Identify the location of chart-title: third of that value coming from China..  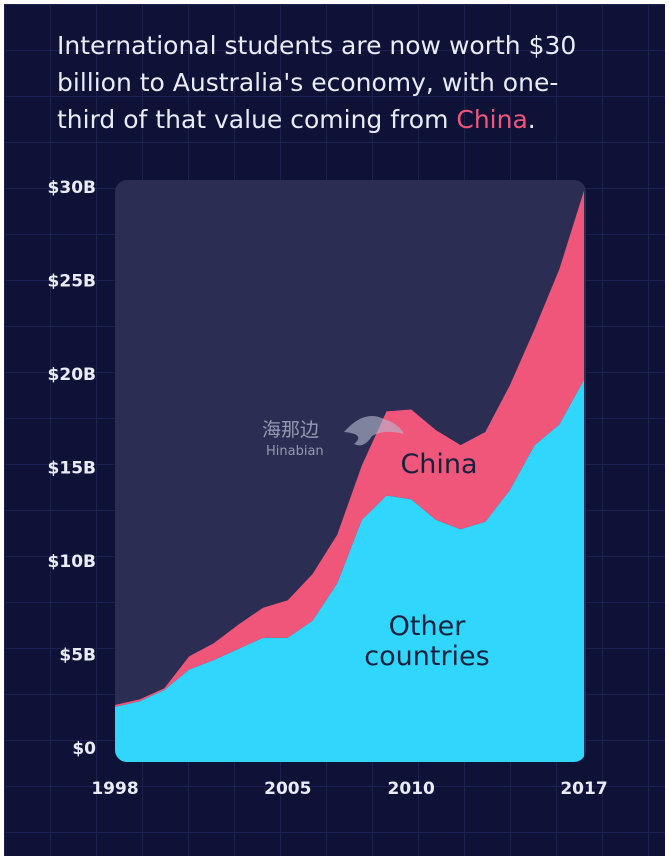
(296, 119).